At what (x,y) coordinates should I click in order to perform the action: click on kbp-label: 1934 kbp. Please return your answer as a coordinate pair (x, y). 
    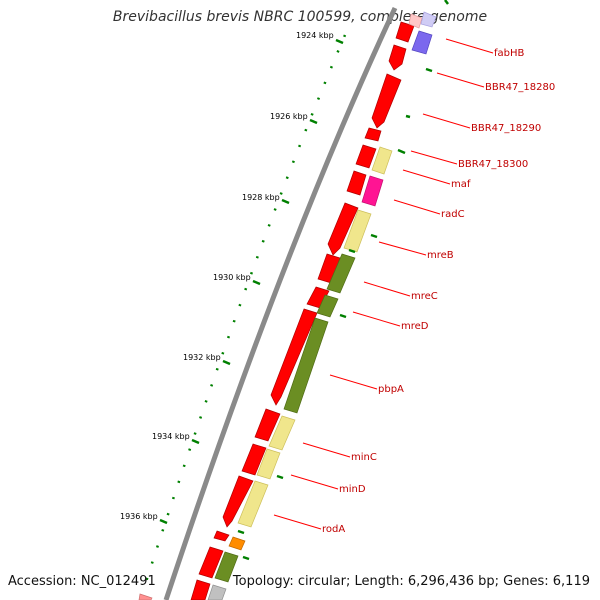
    Looking at the image, I should click on (171, 436).